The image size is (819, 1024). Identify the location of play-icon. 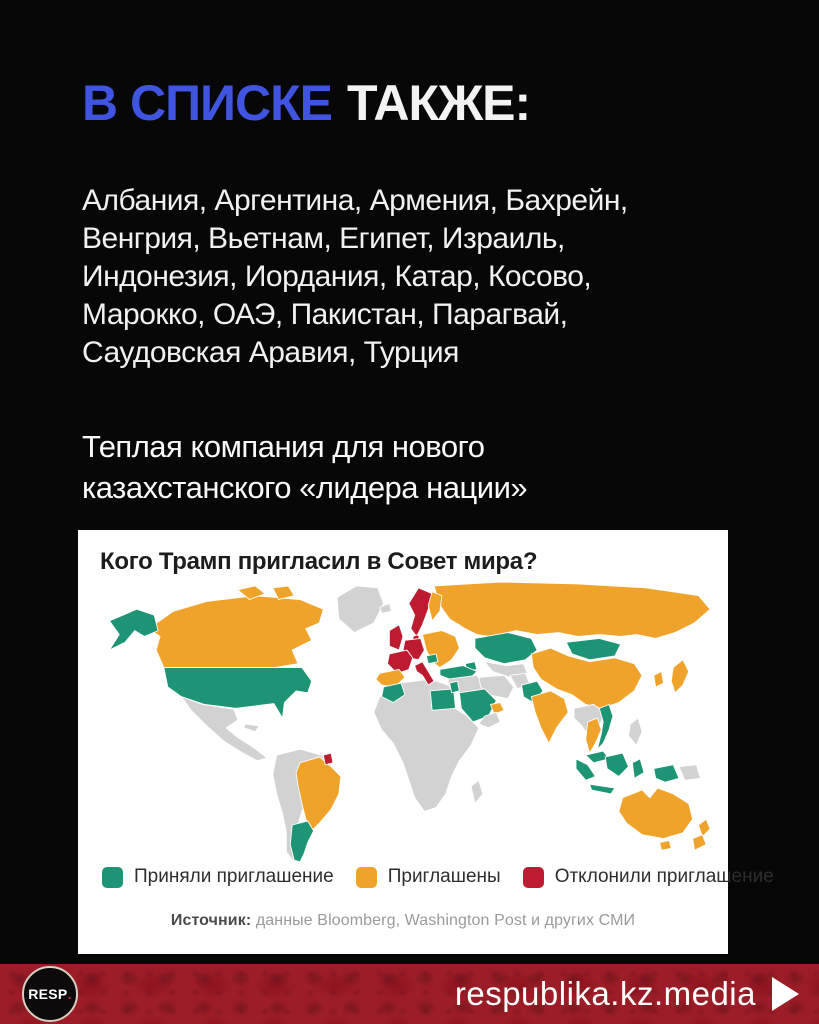
(785, 994).